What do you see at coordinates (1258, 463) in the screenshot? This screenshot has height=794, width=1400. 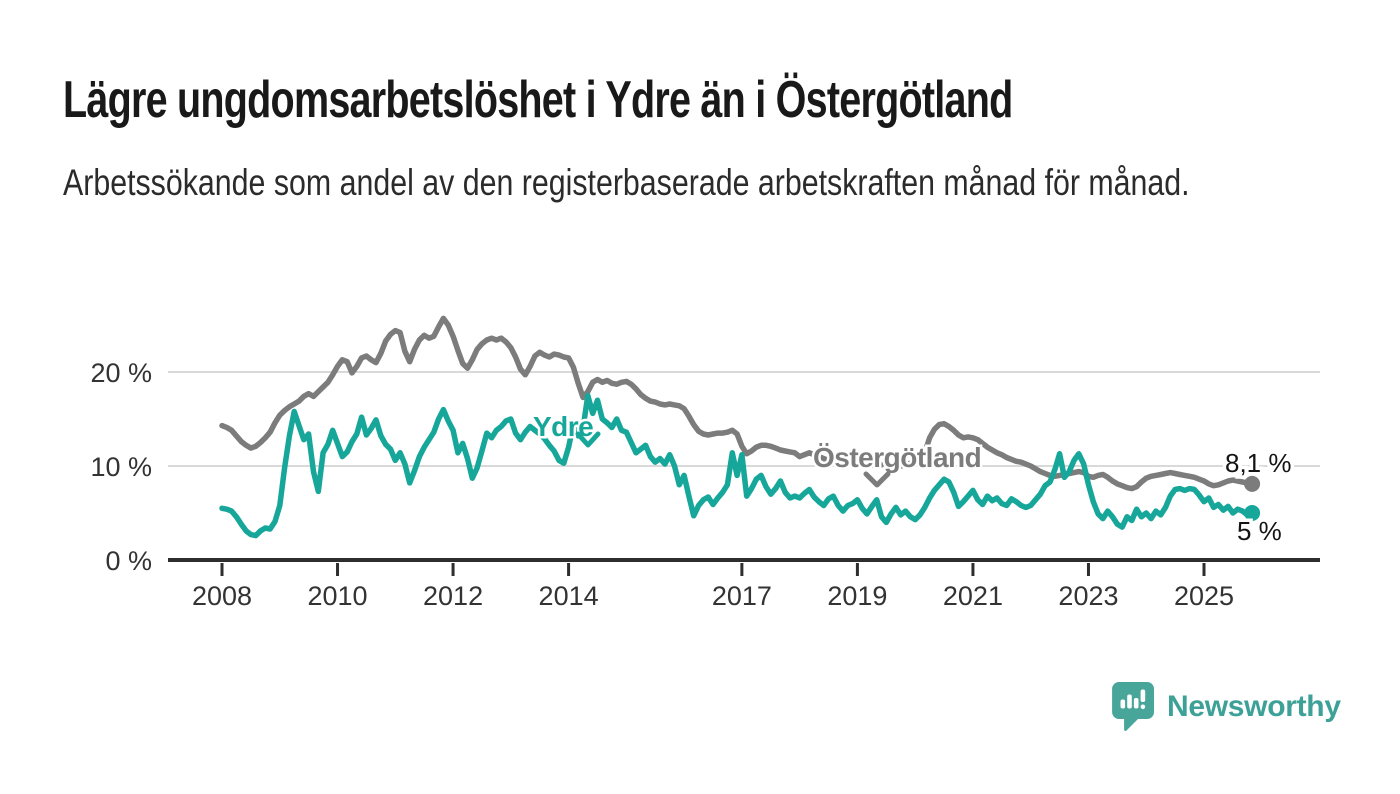 I see `end-value-label-ostergotland: 8,1 %` at bounding box center [1258, 463].